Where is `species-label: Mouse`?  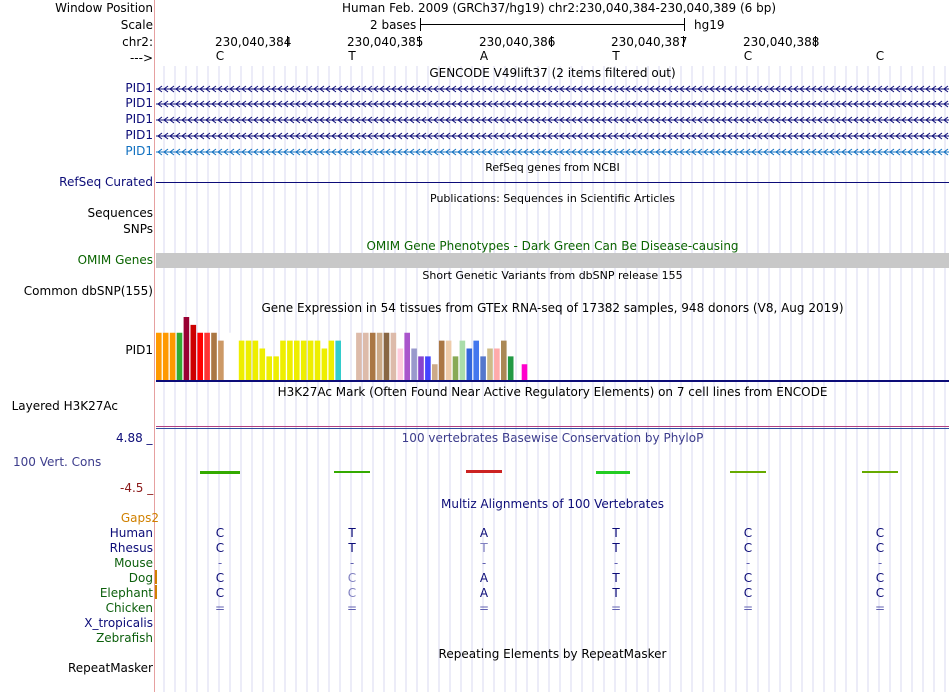
species-label: Mouse is located at coordinates (133, 563).